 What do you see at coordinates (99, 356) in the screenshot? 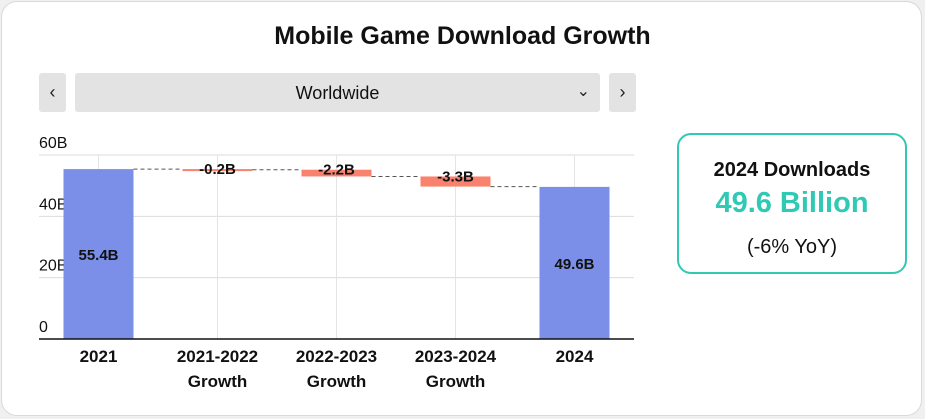
I see `x-tick-label: 2021` at bounding box center [99, 356].